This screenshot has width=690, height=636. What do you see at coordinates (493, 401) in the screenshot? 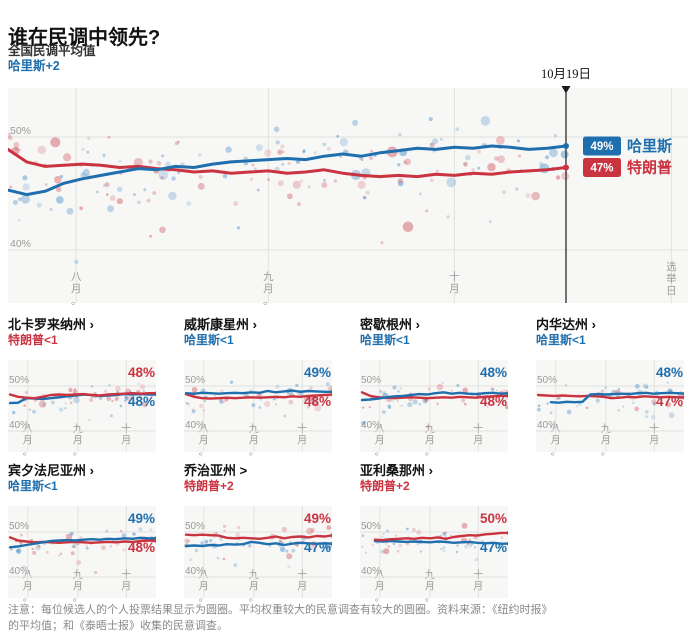
I see `value-label-trump: 48%` at bounding box center [493, 401].